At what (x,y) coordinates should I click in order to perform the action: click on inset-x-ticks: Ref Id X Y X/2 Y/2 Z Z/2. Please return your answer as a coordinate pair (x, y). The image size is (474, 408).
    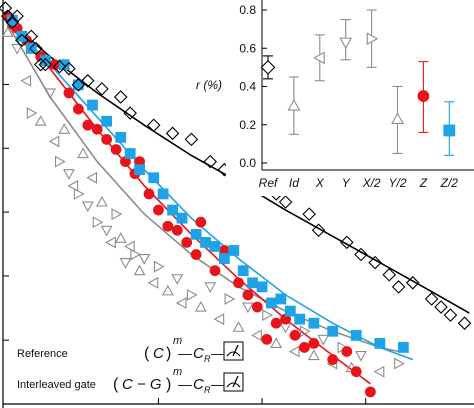
    Looking at the image, I should click on (359, 183).